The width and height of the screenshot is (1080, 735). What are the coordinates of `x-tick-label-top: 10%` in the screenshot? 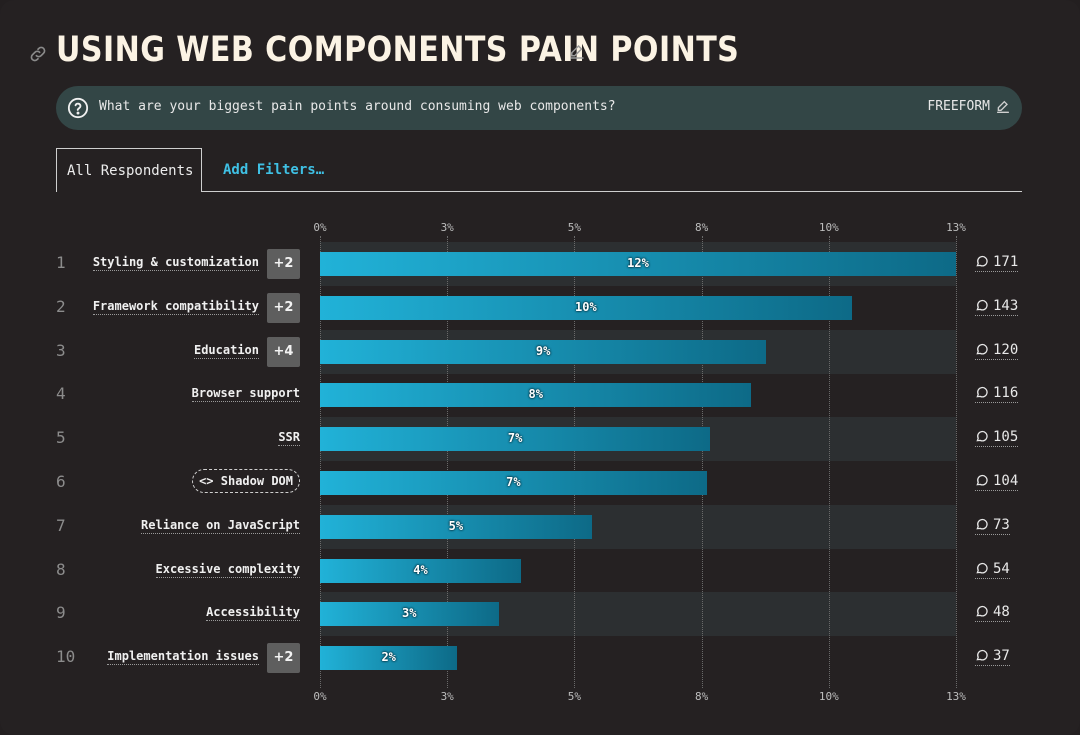 It's located at (828, 227).